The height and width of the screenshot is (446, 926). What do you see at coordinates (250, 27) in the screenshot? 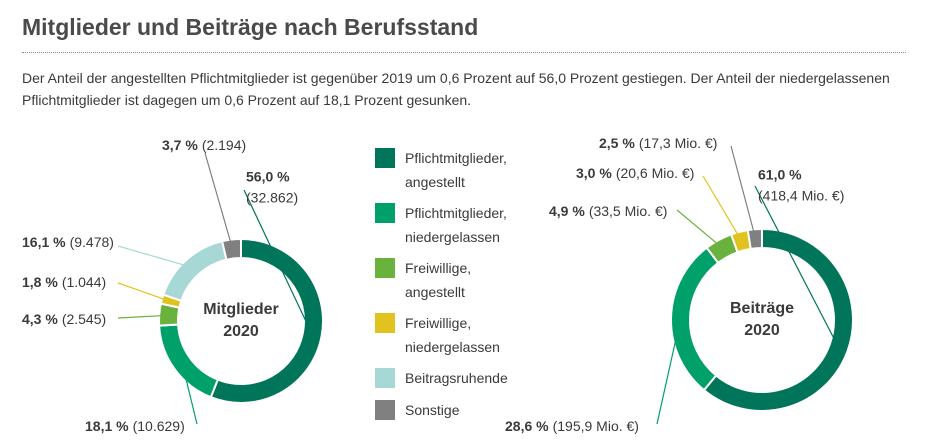
I see `title: Mitglieder und Beiträge nach Berufsstand` at bounding box center [250, 27].